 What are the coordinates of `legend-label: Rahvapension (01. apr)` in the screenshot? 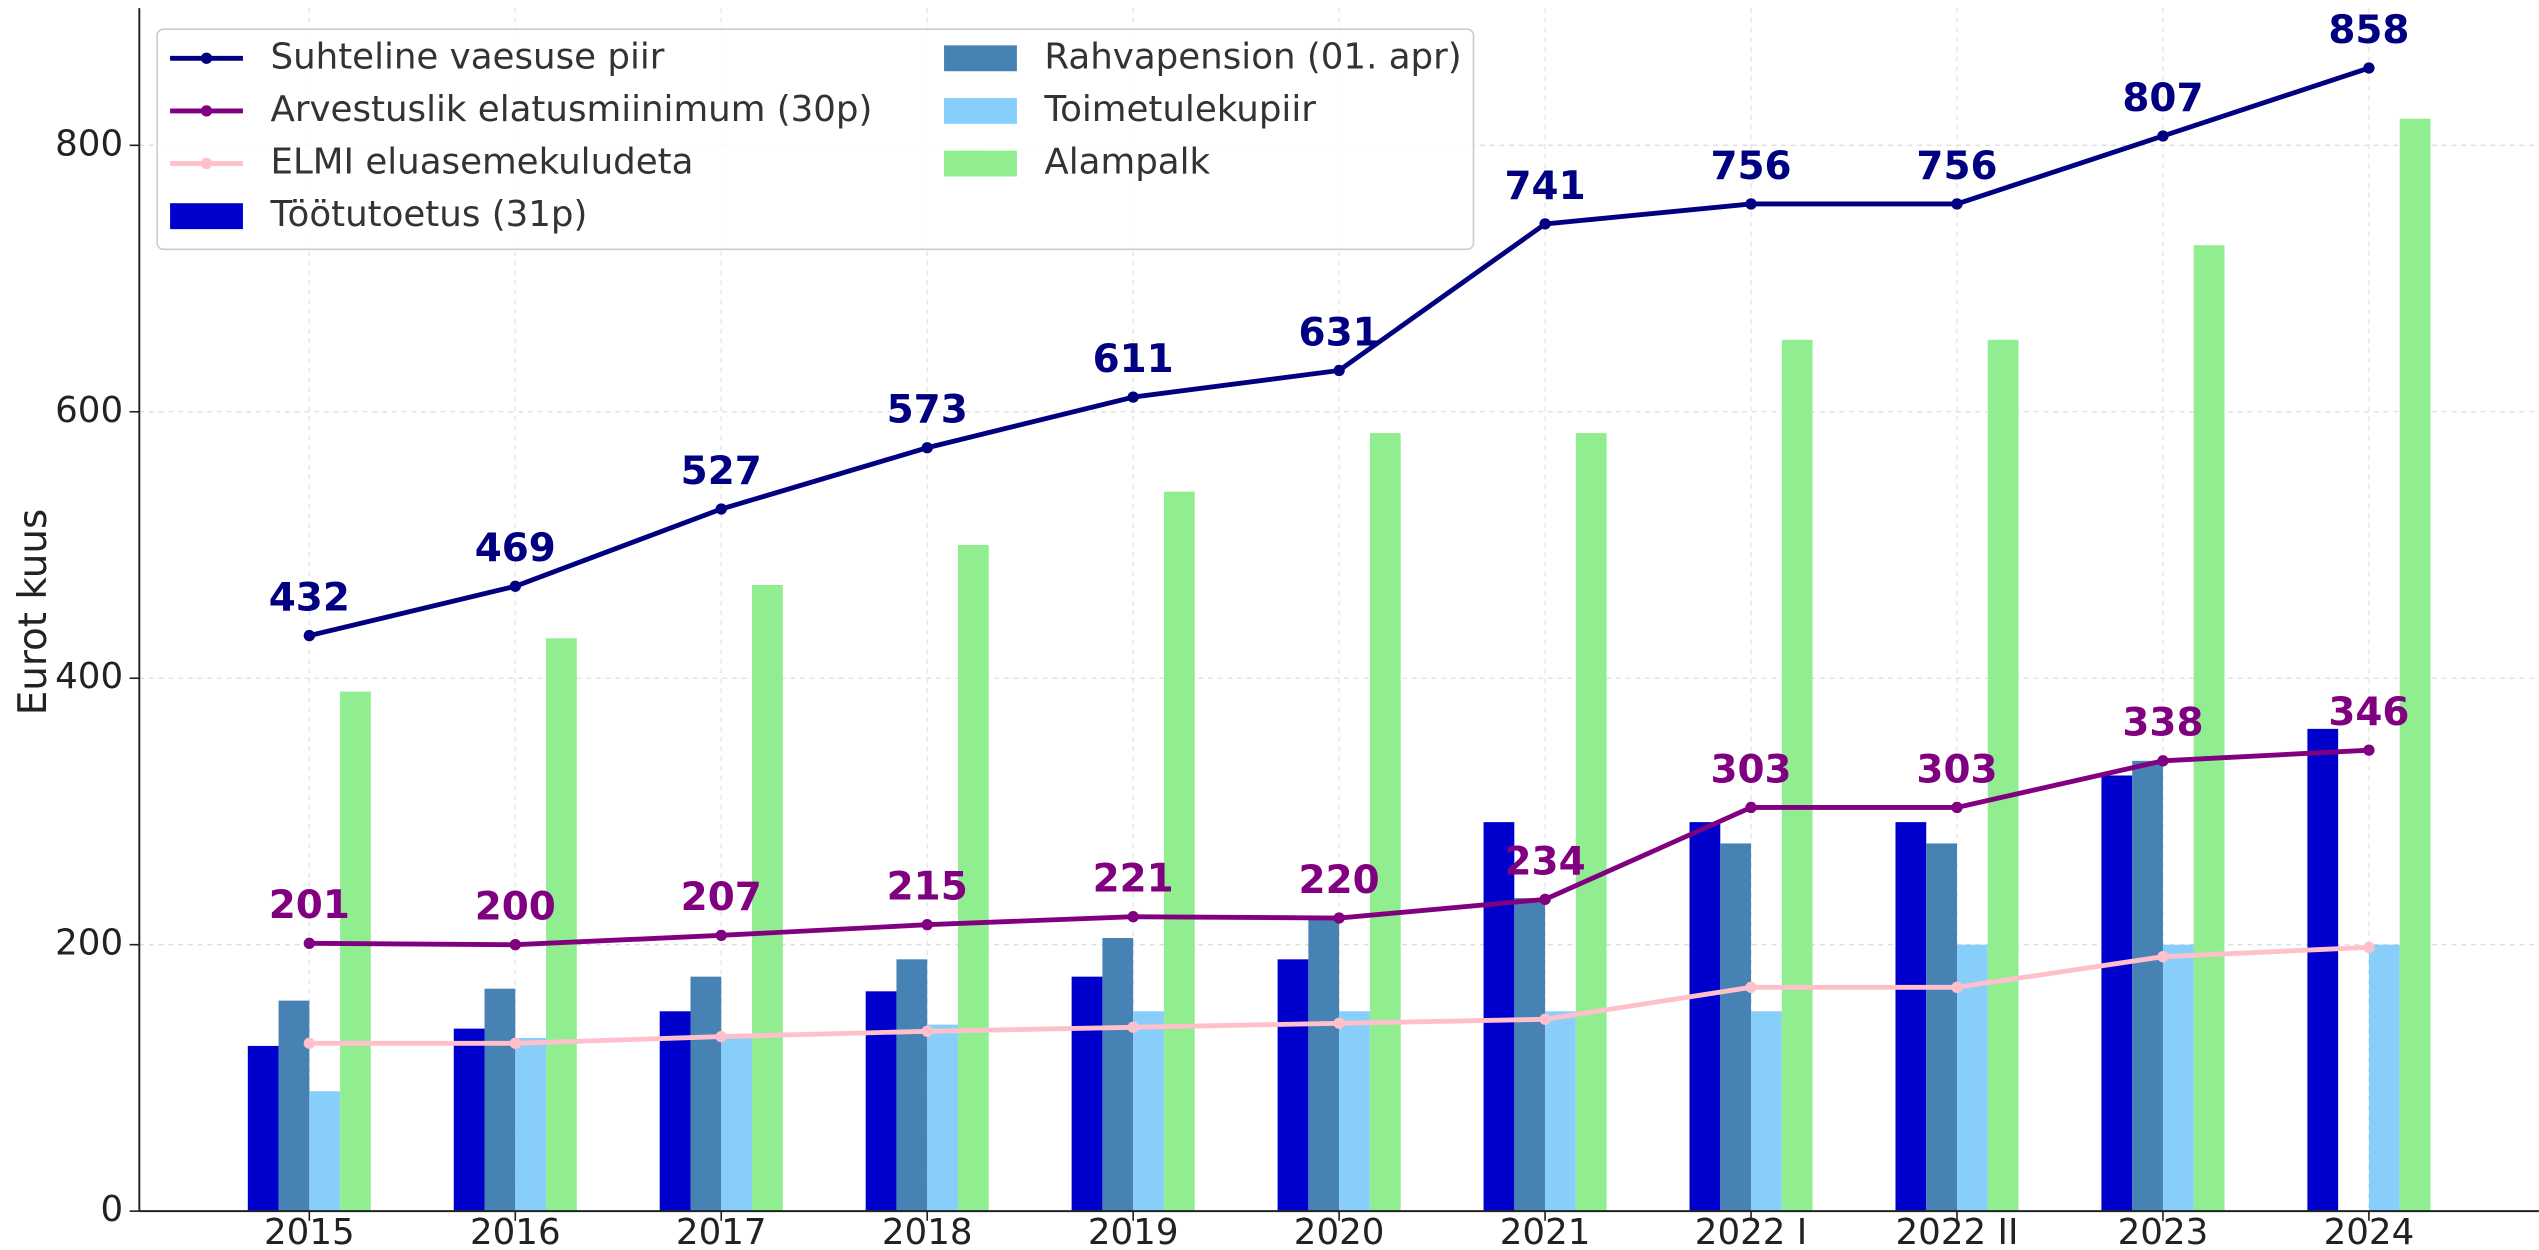 It's located at (1252, 56).